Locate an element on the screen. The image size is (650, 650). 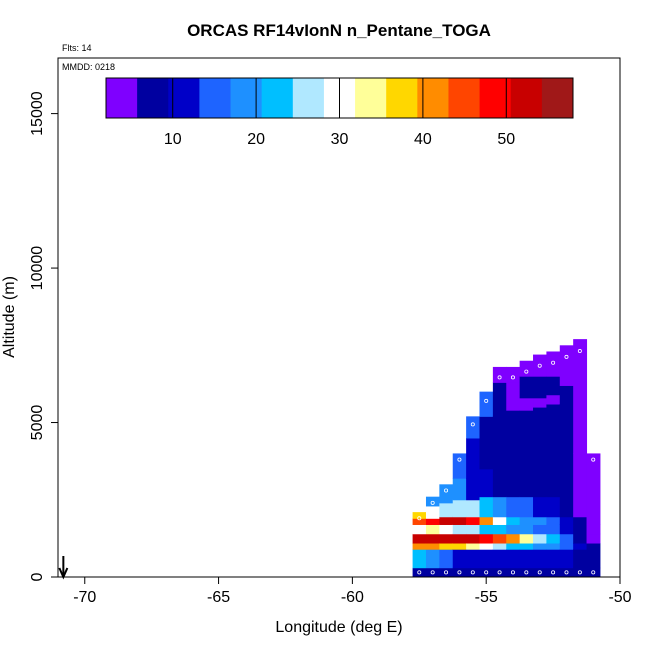
colorbar-tick-label: 50 is located at coordinates (506, 139).